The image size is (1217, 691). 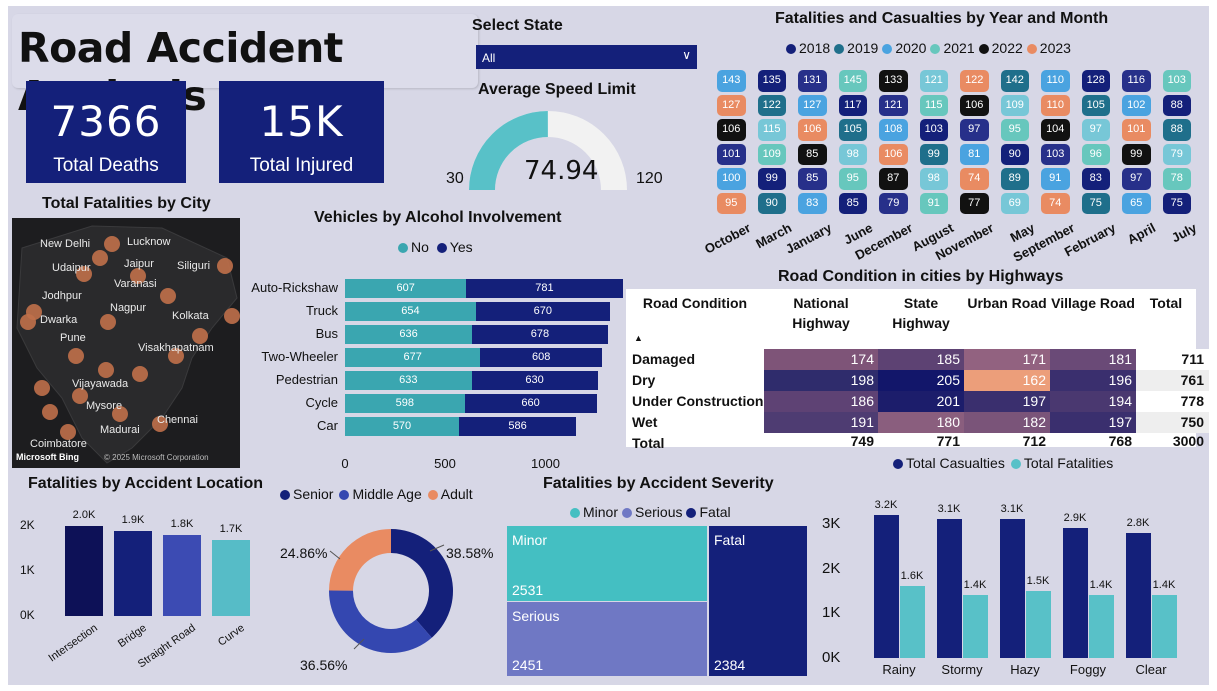 I want to click on matrix-column-header: State Highway, so click(x=921, y=313).